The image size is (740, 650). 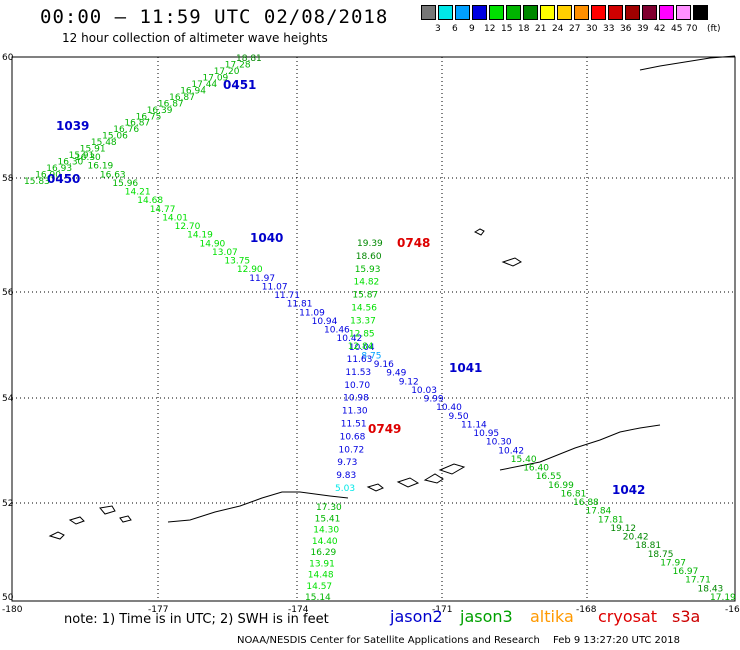 What do you see at coordinates (711, 589) in the screenshot?
I see `swh-value: 18.43` at bounding box center [711, 589].